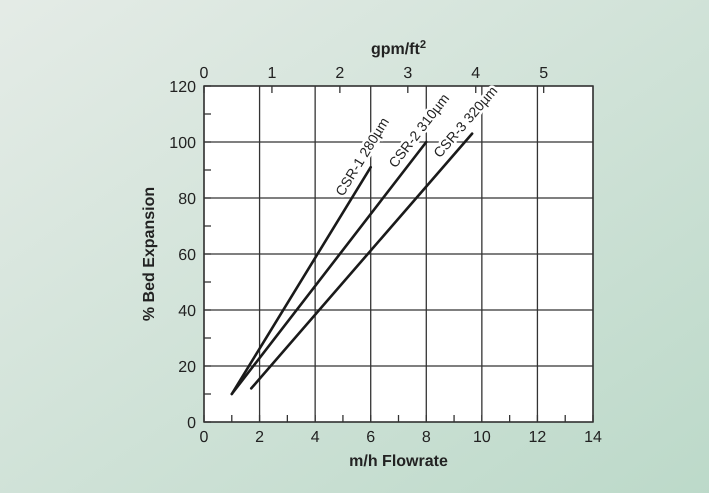 The height and width of the screenshot is (493, 709). I want to click on x-axis-title: m/h Flowrate, so click(398, 461).